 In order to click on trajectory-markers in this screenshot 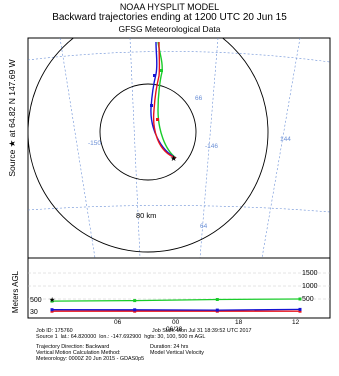, I will do `click(156, 95)`.